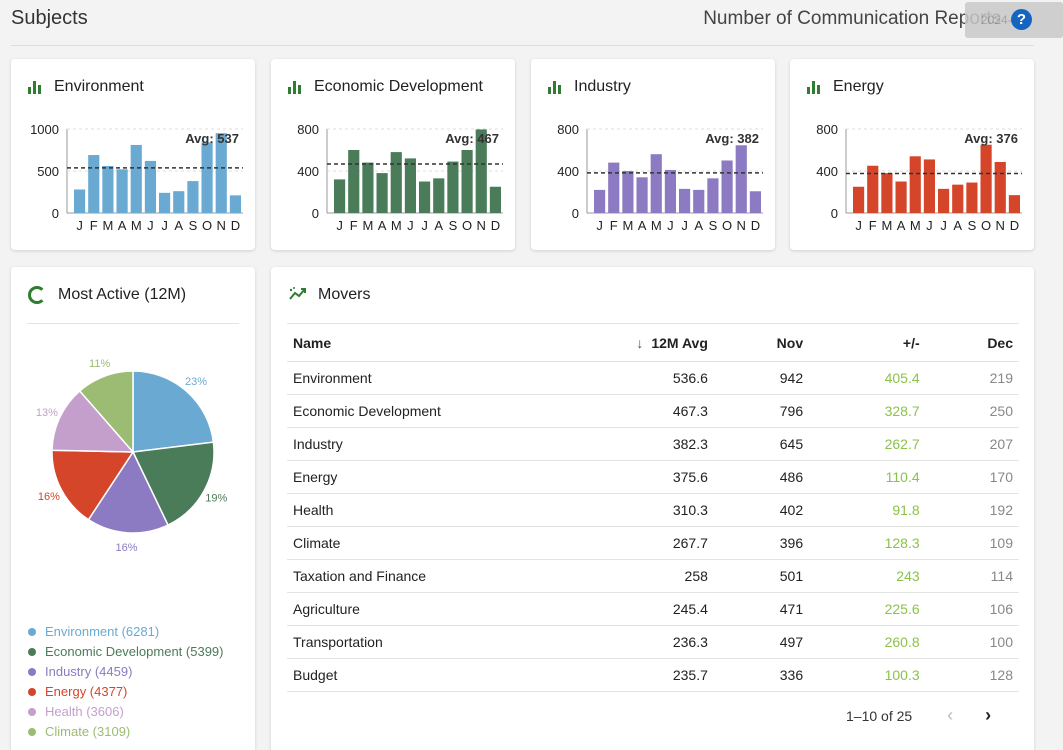 The height and width of the screenshot is (750, 1063). What do you see at coordinates (950, 715) in the screenshot?
I see `prev-page-icon: ‹` at bounding box center [950, 715].